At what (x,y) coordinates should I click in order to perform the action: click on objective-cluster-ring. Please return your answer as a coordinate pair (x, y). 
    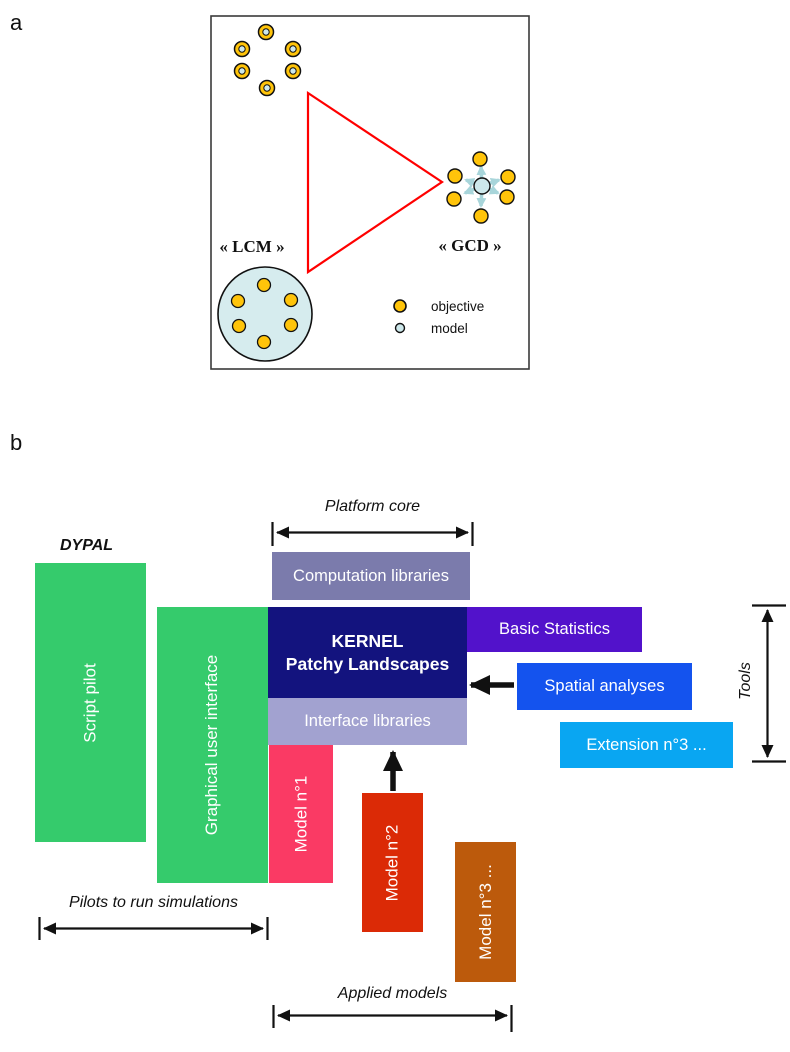
    Looking at the image, I should click on (267, 60).